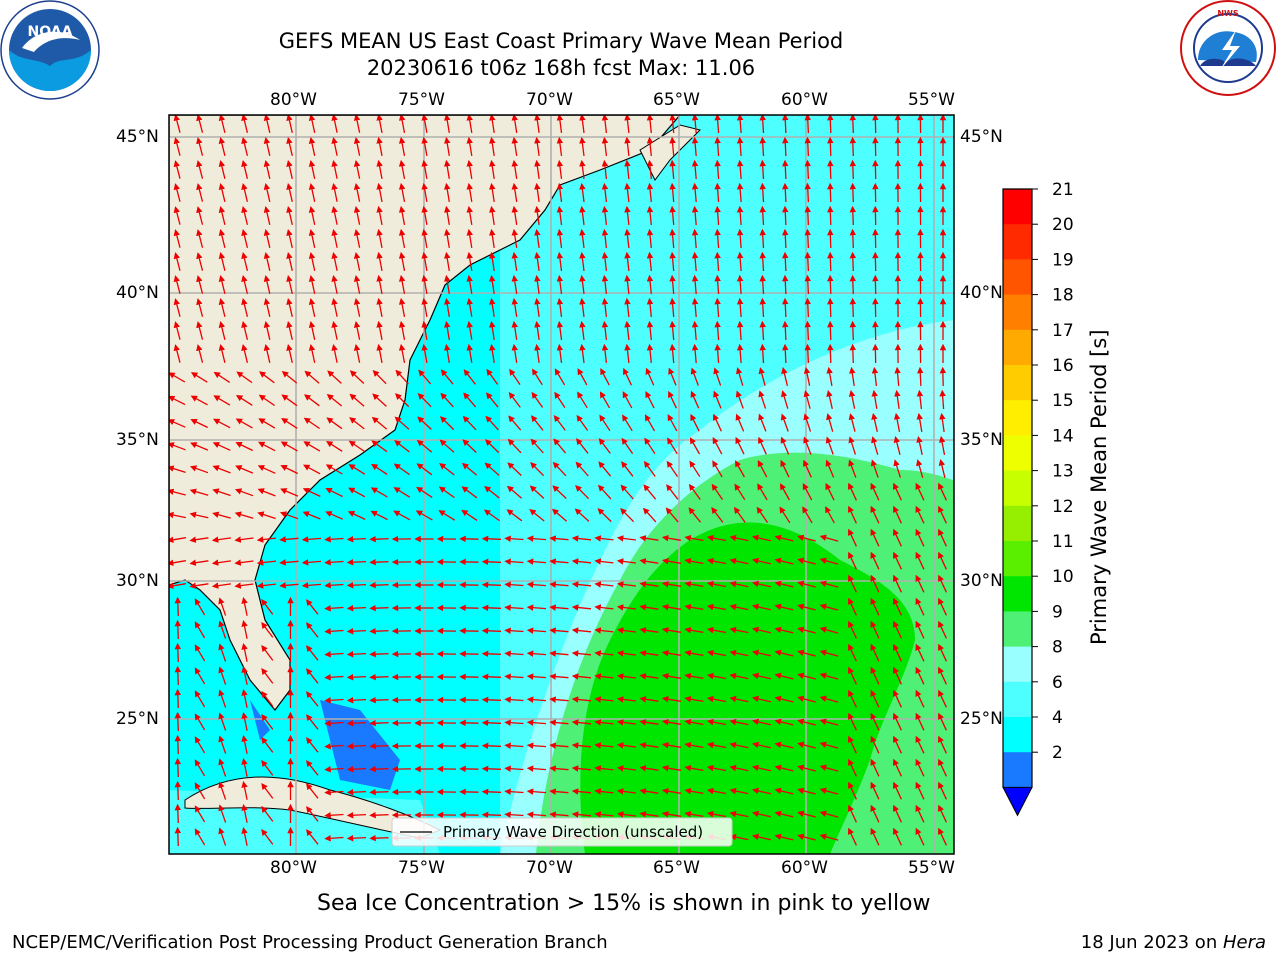  What do you see at coordinates (1063, 436) in the screenshot?
I see `colorbar-tick-label: 14` at bounding box center [1063, 436].